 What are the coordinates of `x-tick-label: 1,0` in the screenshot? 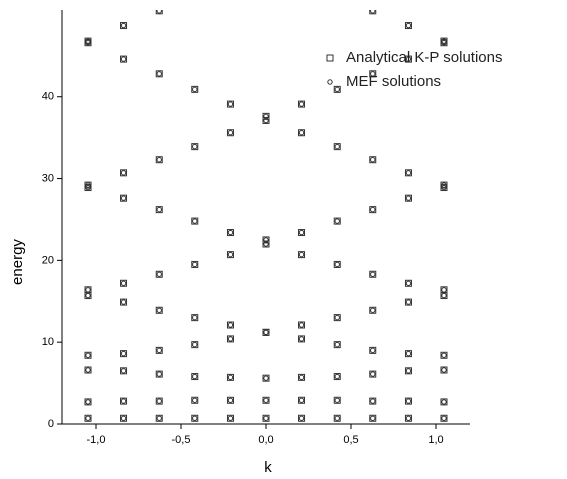 It's located at (435, 440).